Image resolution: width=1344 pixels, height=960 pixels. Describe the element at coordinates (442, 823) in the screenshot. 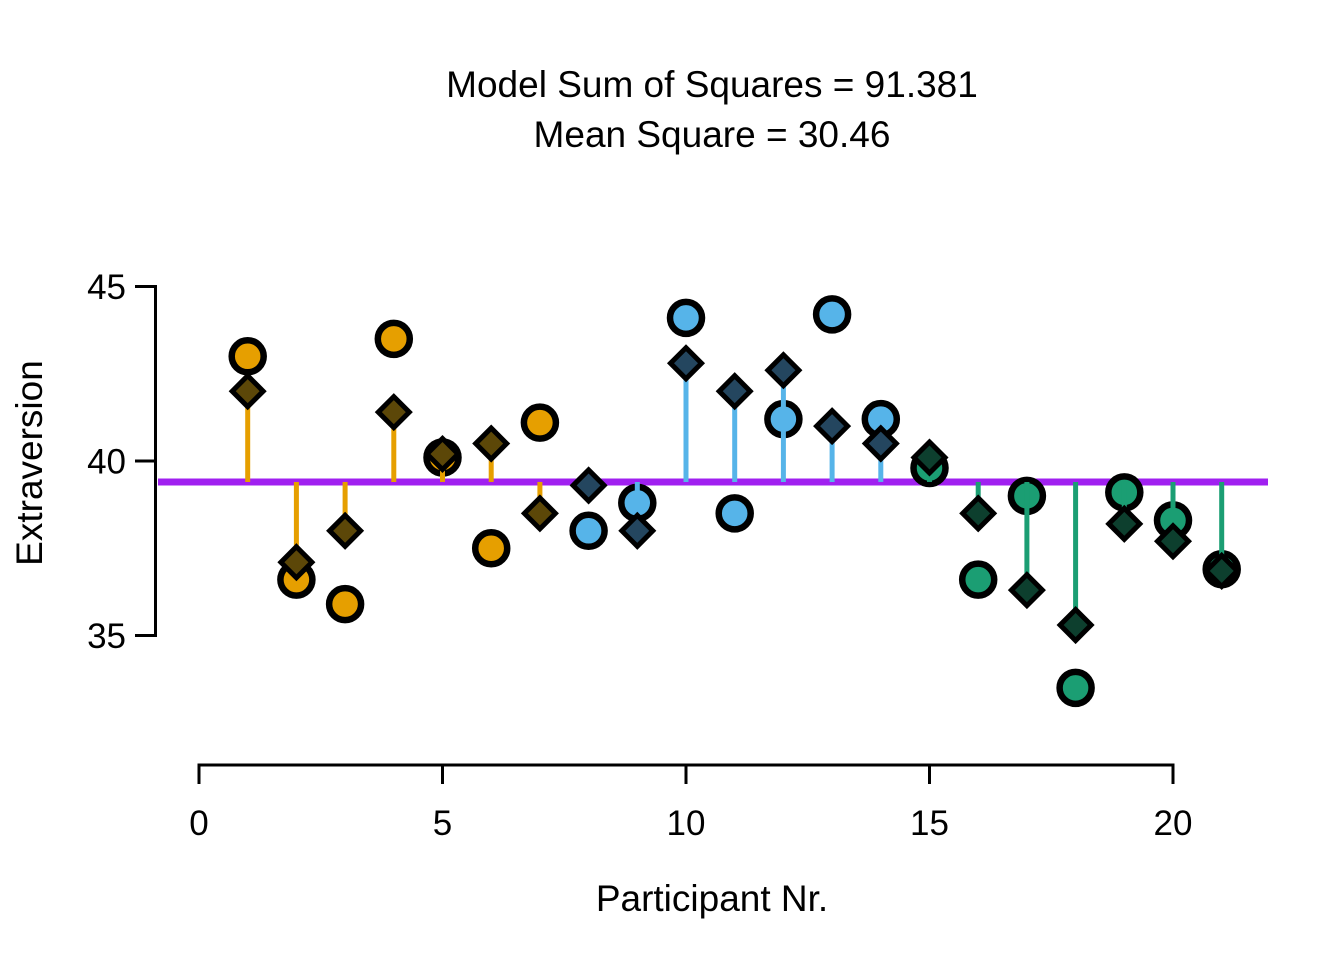

I see `x-tick-label: 5` at that location.